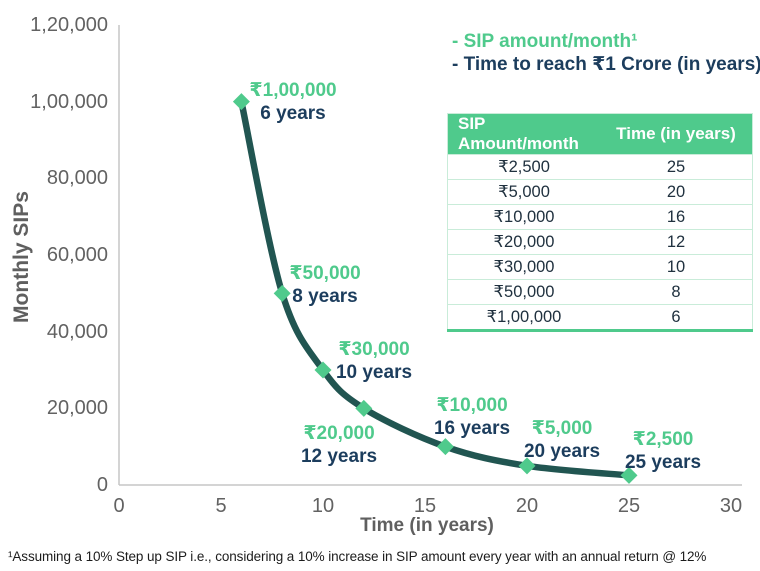 This screenshot has width=760, height=571. I want to click on sip-amount-label: ₹10,000, so click(472, 405).